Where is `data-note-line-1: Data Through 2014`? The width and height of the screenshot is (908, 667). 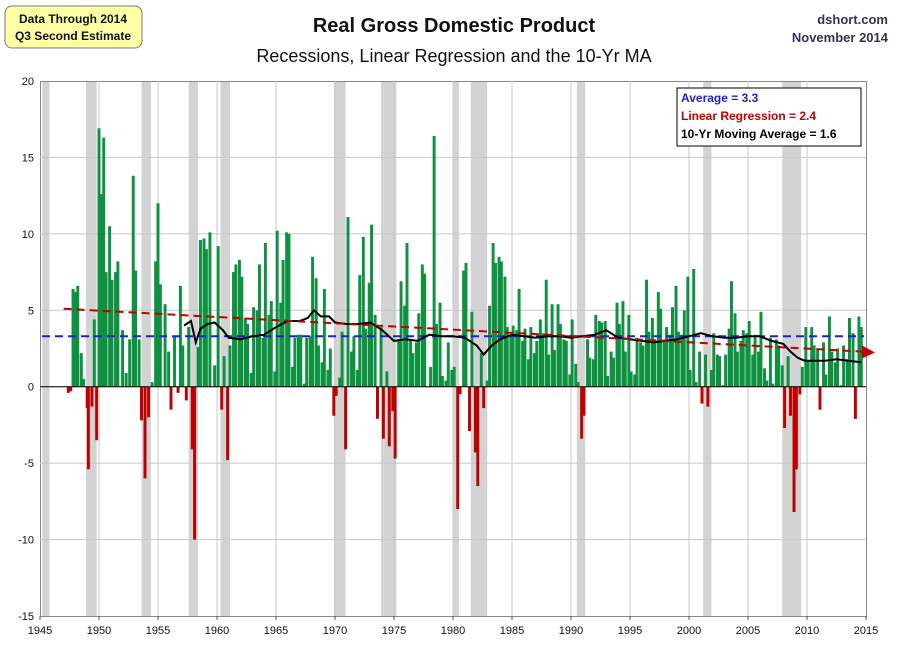 data-note-line-1: Data Through 2014 is located at coordinates (73, 19).